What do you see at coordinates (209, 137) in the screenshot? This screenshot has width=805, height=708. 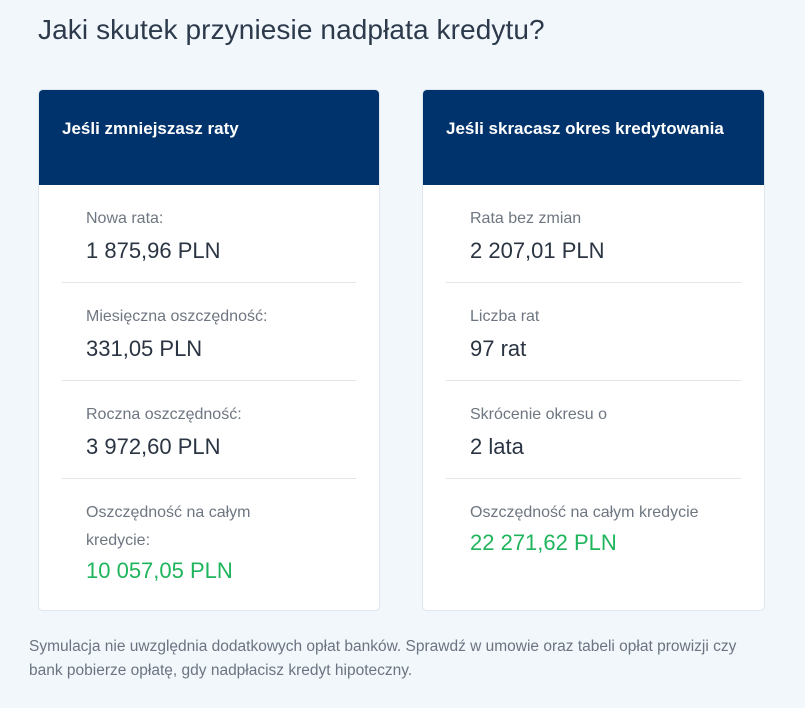 I see `card-header: Jeśli zmniejszasz raty` at bounding box center [209, 137].